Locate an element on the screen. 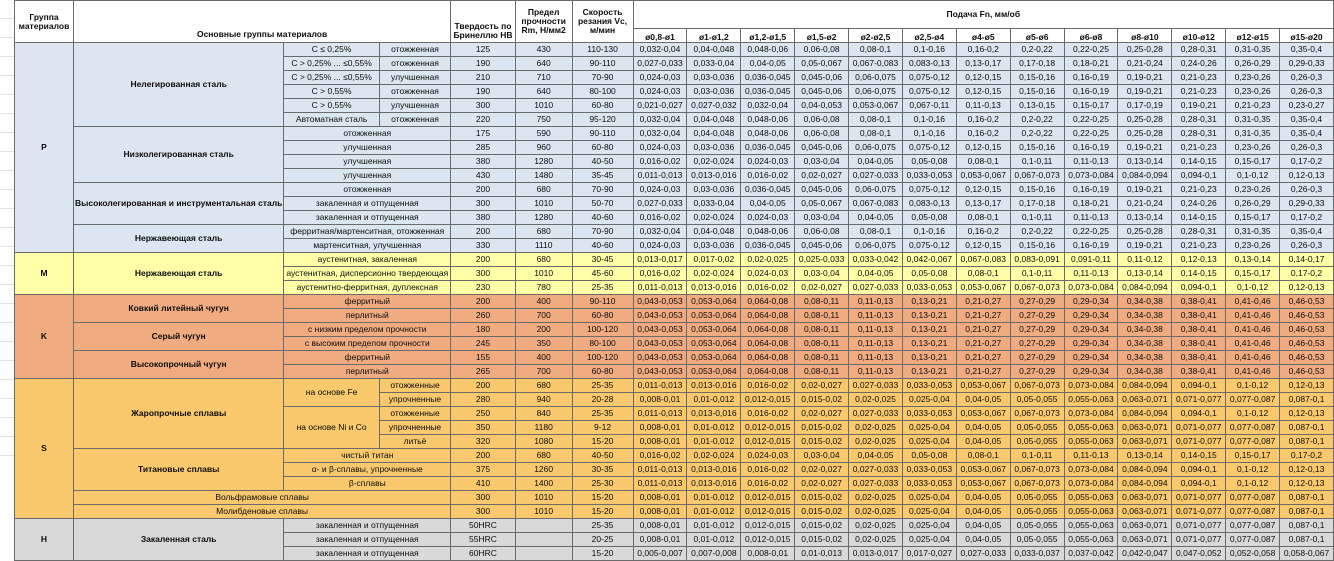 The height and width of the screenshot is (561, 1334). hardness-value: 180 is located at coordinates (483, 329).